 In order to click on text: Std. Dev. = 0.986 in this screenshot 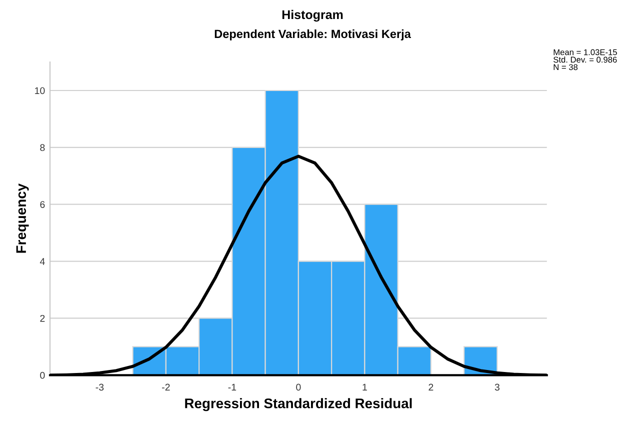, I will do `click(585, 59)`.